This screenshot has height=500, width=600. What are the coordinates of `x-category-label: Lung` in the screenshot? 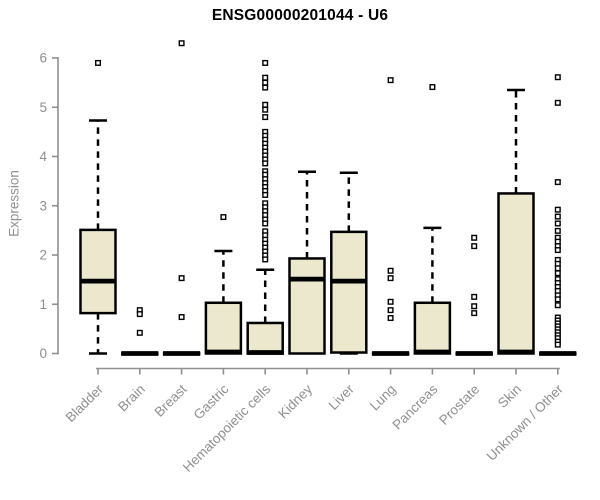 It's located at (383, 398).